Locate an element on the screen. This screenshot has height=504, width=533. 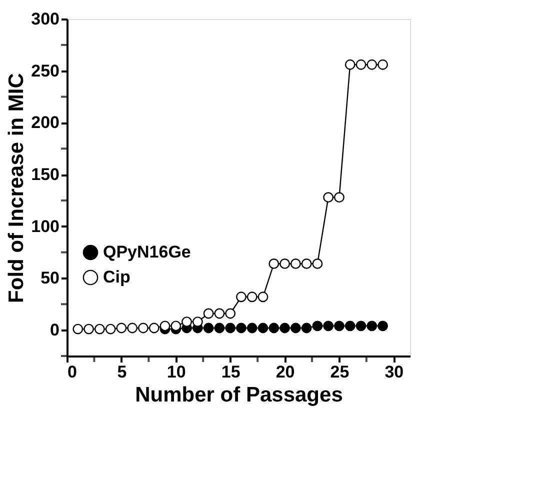
y-tick-label: 100 is located at coordinates (45, 226).